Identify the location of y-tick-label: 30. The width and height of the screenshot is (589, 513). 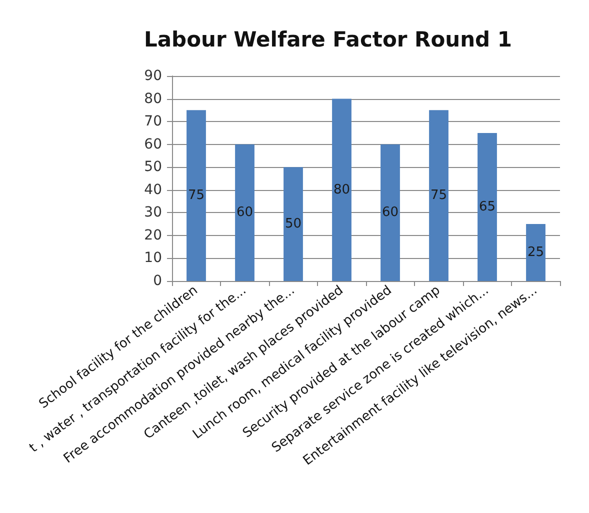
(153, 212).